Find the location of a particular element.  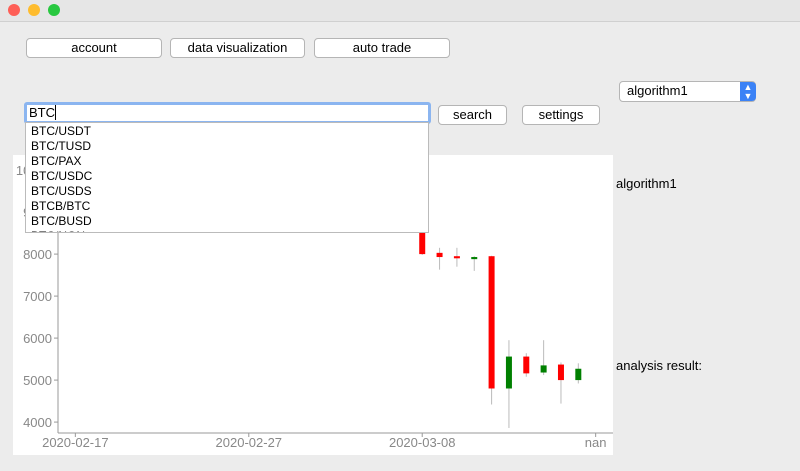

tab-button: account is located at coordinates (94, 48).